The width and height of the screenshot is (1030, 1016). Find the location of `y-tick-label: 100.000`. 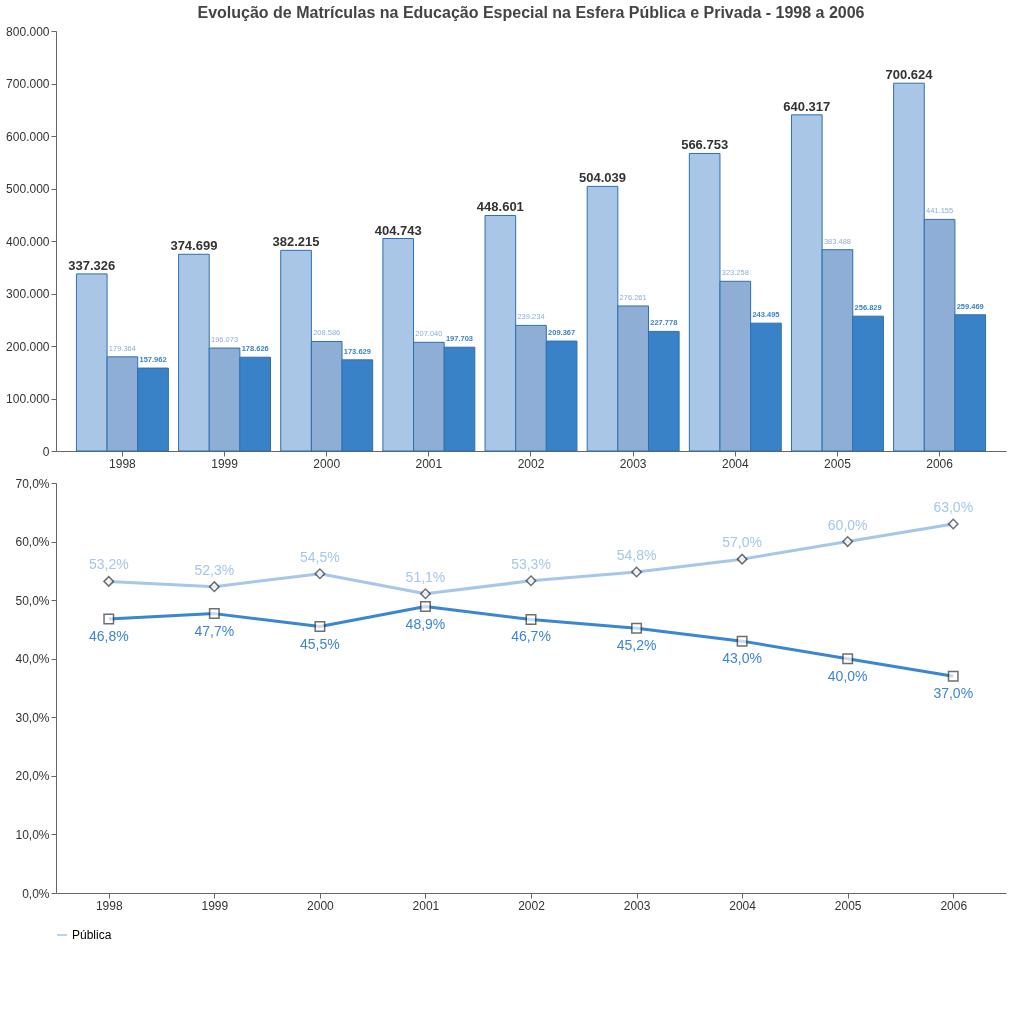

y-tick-label: 100.000 is located at coordinates (28, 399).